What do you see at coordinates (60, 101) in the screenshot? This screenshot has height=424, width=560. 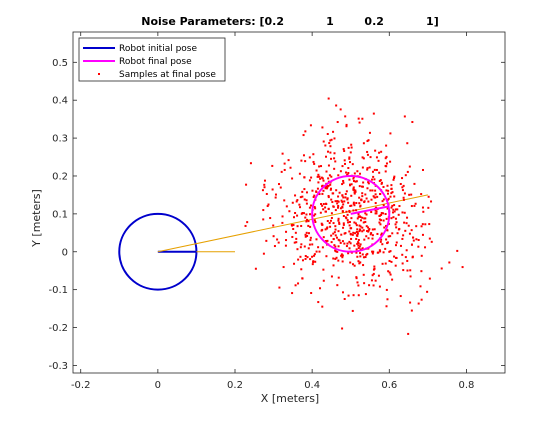 I see `y-tick-label: 0.4` at bounding box center [60, 101].